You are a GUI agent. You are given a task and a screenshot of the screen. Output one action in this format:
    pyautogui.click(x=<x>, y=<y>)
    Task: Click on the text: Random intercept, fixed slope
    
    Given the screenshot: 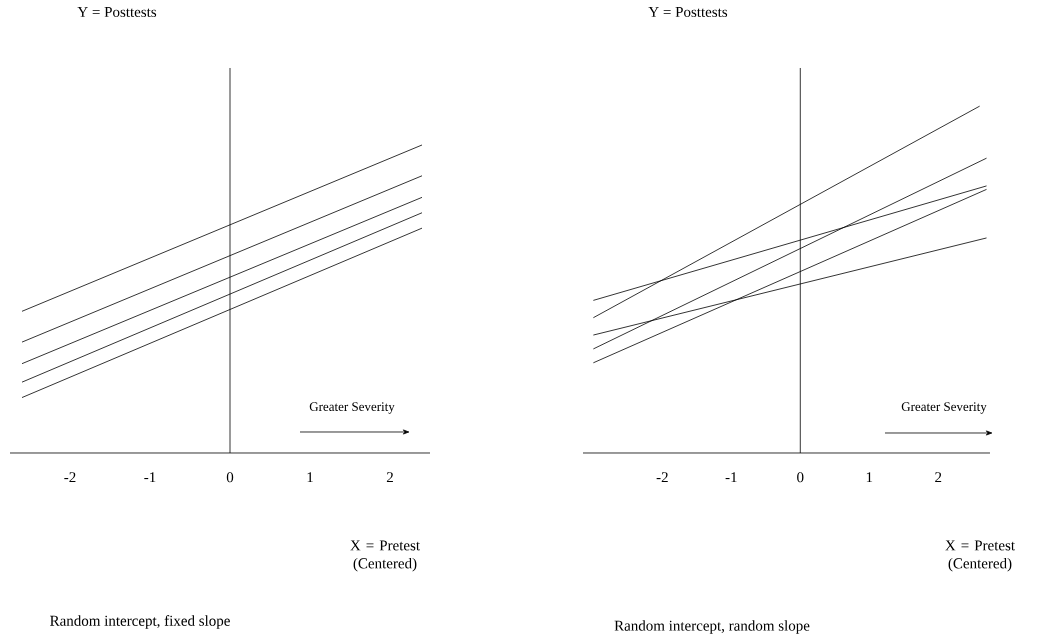 What is the action you would take?
    pyautogui.click(x=140, y=622)
    